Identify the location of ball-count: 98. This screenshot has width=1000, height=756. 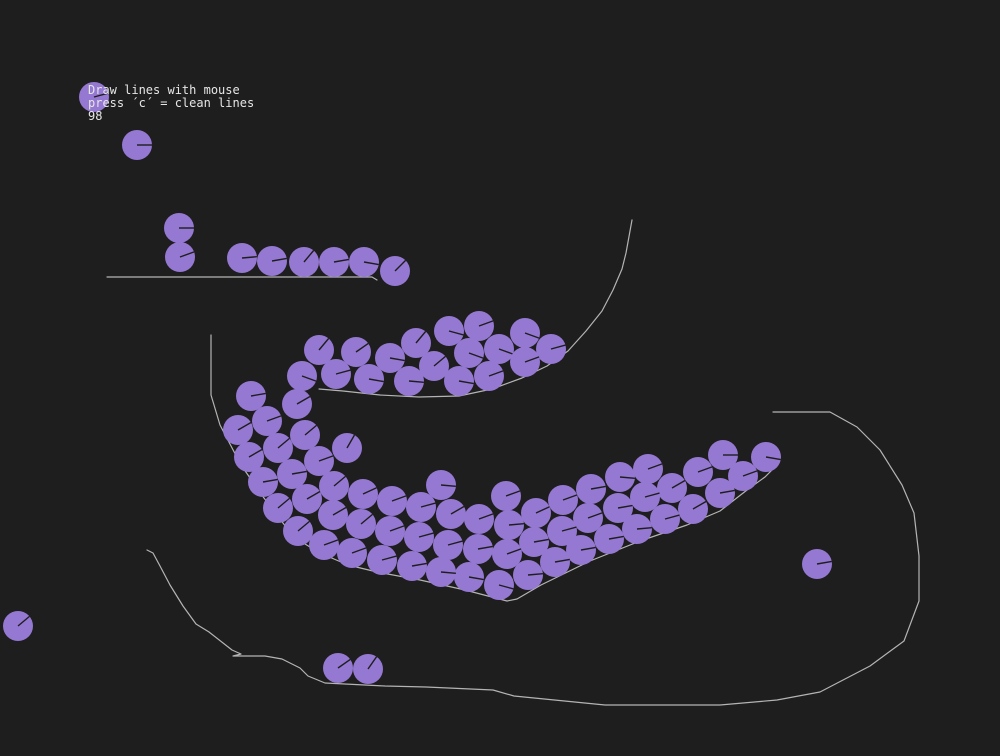
(95, 116).